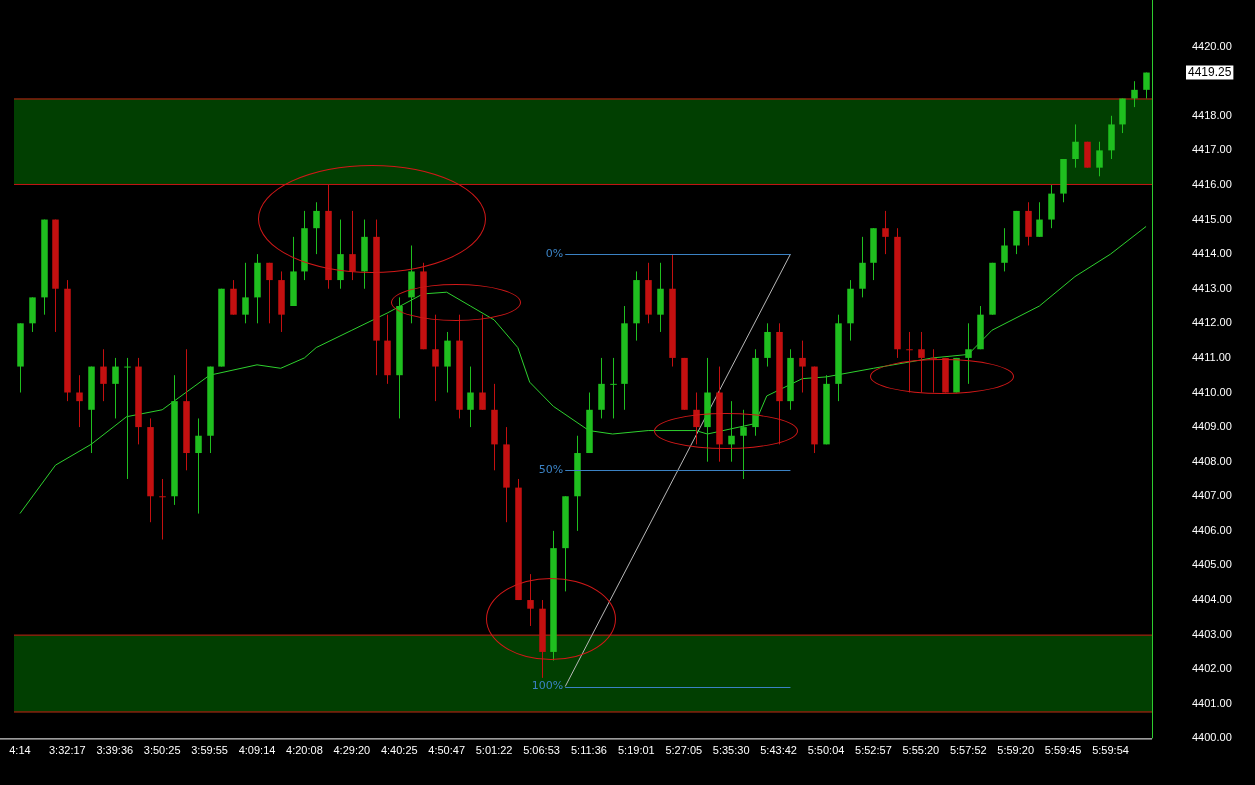  Describe the element at coordinates (1212, 322) in the screenshot. I see `y-tick-label: 4412.00` at that location.